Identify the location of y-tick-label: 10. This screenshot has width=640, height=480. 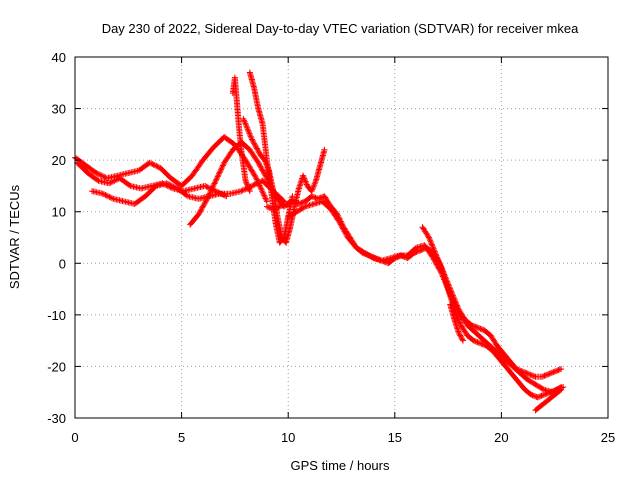
(59, 212).